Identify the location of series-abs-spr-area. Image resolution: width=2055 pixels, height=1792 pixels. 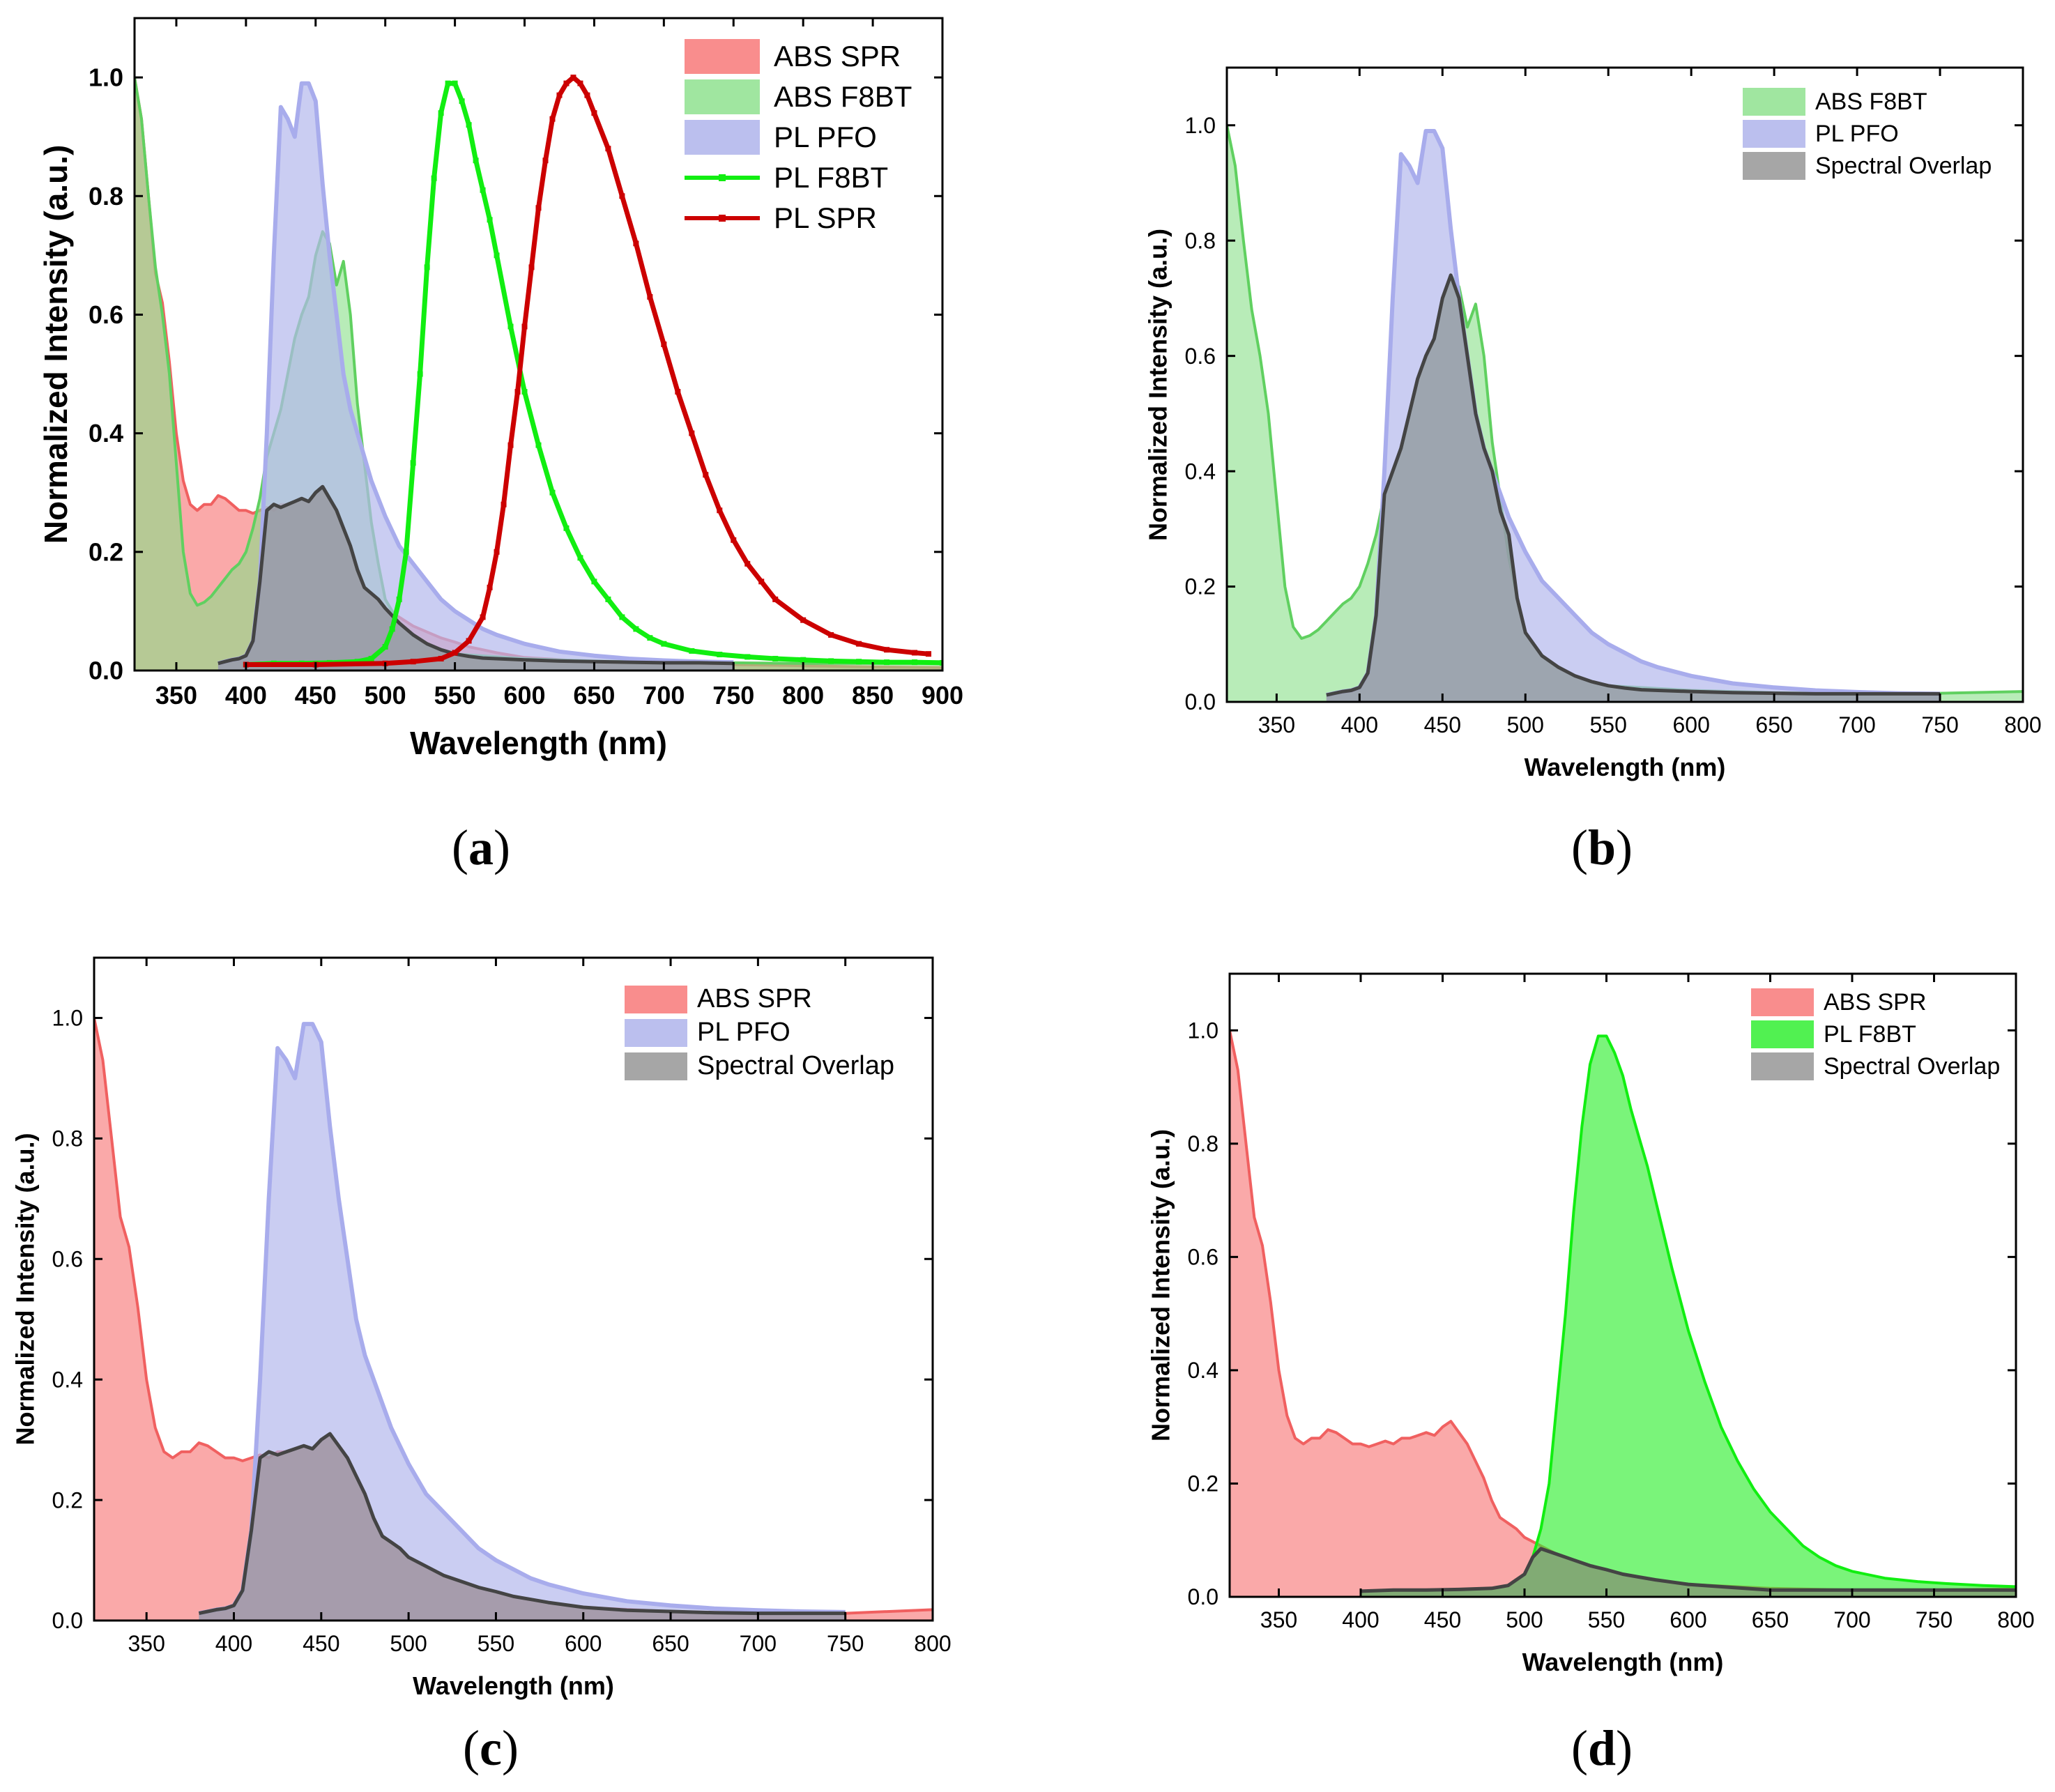
(1623, 1313).